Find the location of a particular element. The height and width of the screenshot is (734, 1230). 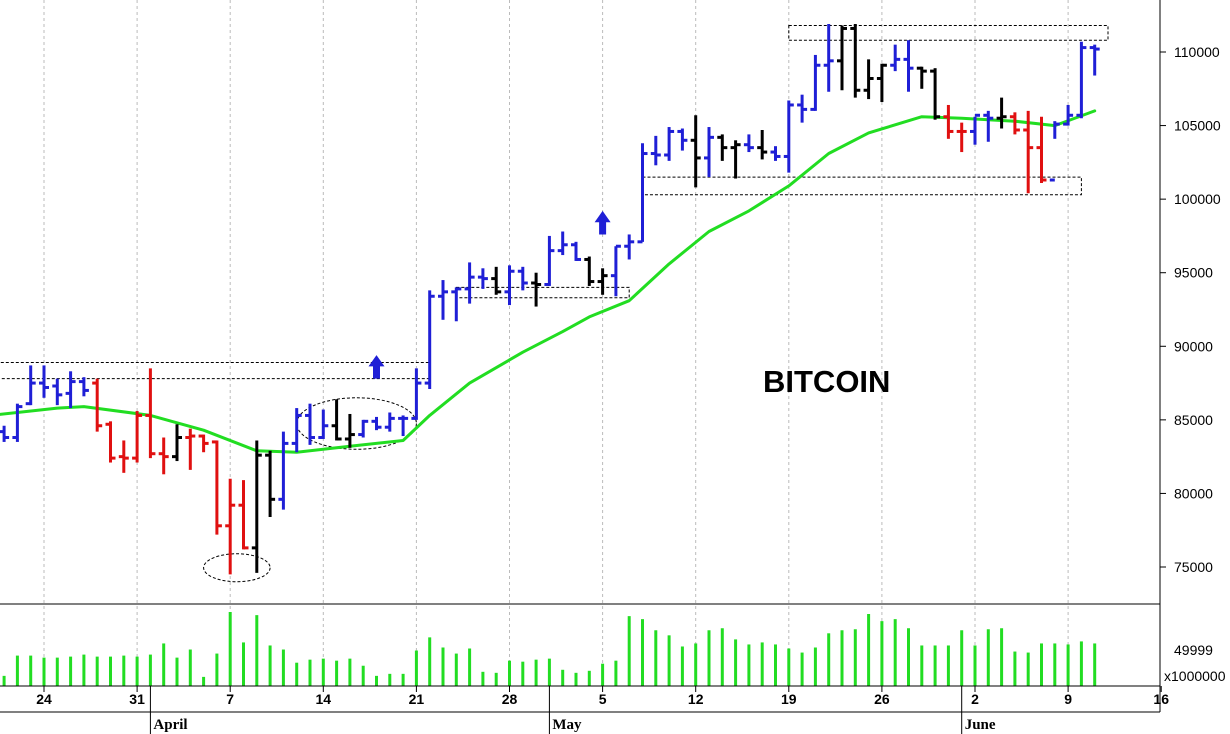

y-tick-label-95000: 95000 is located at coordinates (1193, 273).